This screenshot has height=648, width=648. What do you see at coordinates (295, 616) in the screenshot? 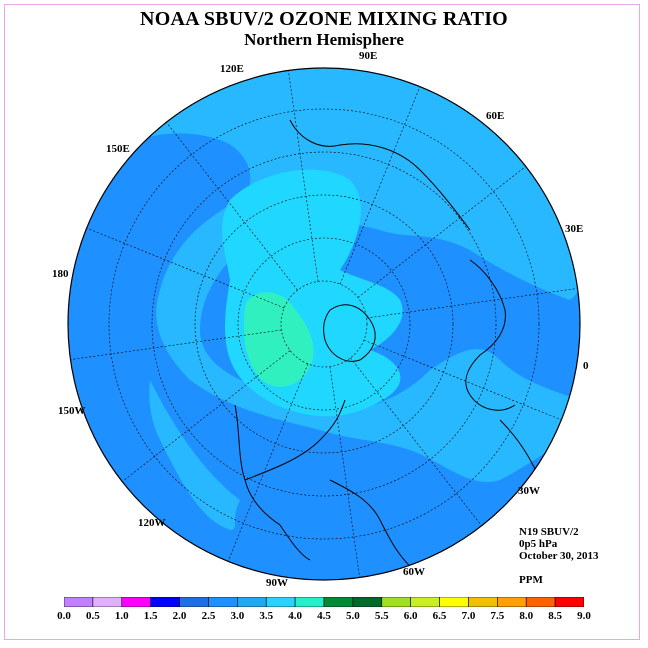
I see `colorbar-tick-label: 4.0` at bounding box center [295, 616].